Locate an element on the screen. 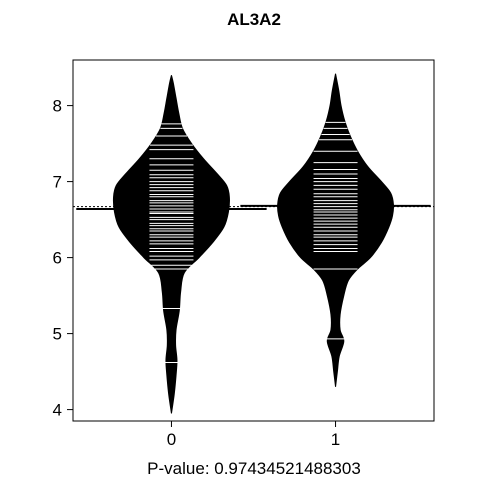 This screenshot has width=480, height=480. y-tick-label-7: 7 is located at coordinates (57, 182).